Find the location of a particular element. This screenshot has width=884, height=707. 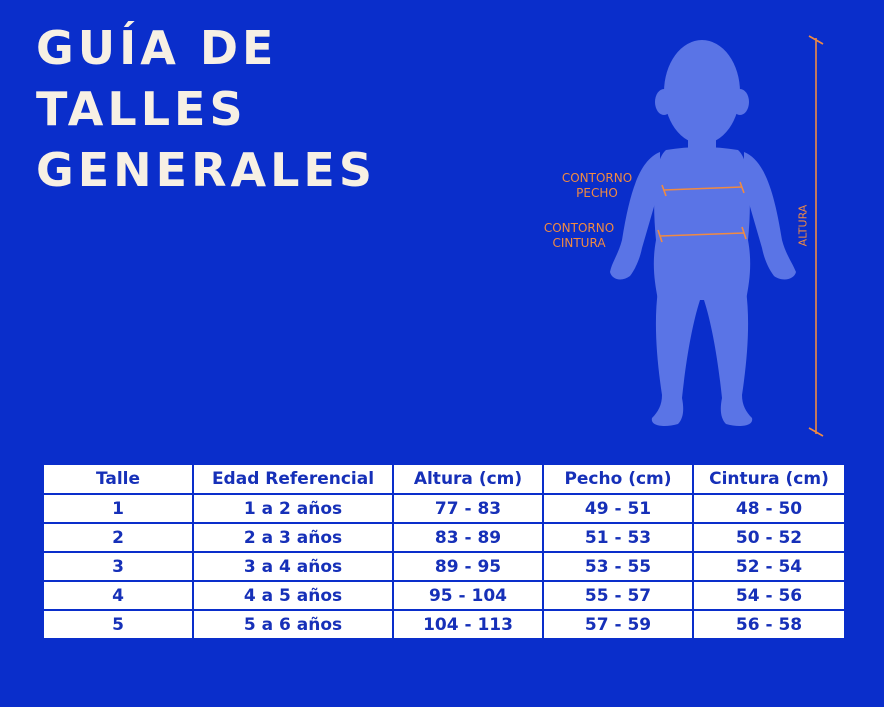

cell-talle: 4 is located at coordinates (118, 595).